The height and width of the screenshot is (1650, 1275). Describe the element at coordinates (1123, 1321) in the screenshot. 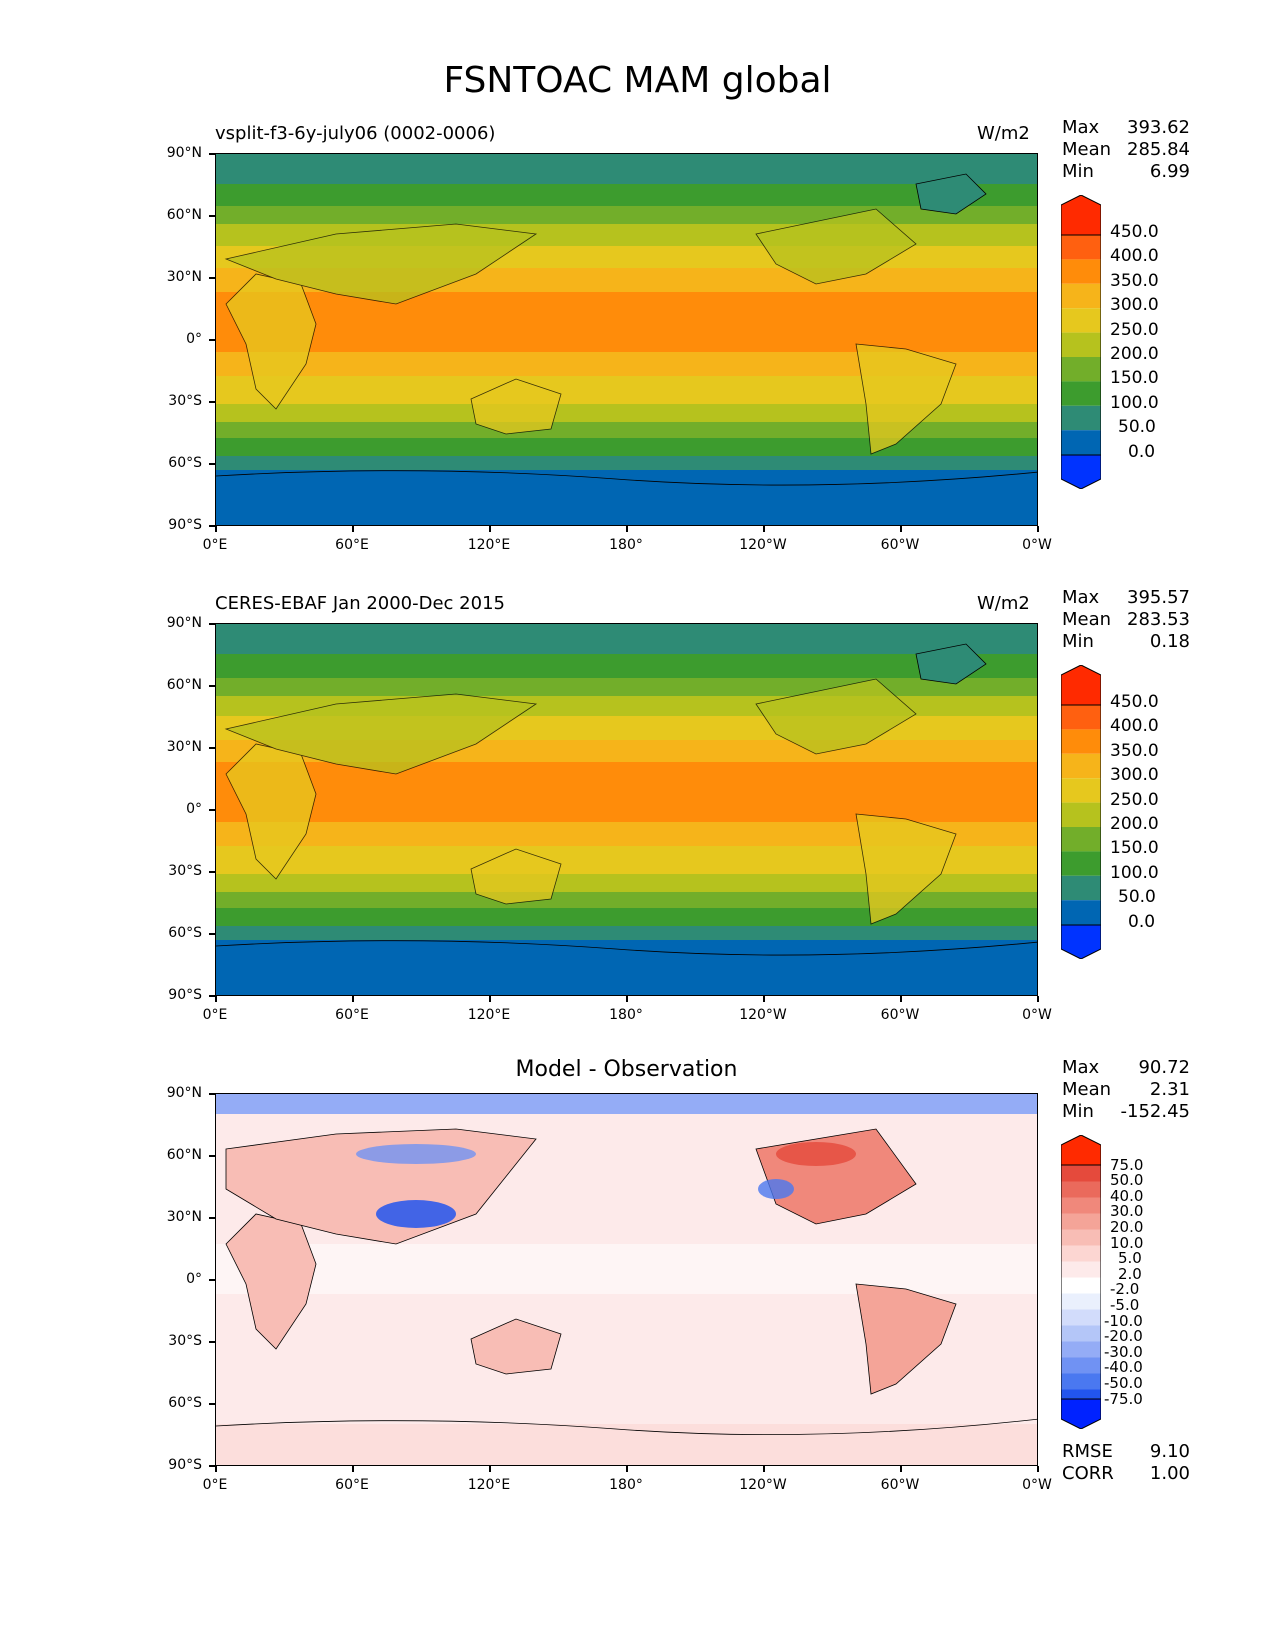

I see `colorbar-tick: -10.0` at that location.